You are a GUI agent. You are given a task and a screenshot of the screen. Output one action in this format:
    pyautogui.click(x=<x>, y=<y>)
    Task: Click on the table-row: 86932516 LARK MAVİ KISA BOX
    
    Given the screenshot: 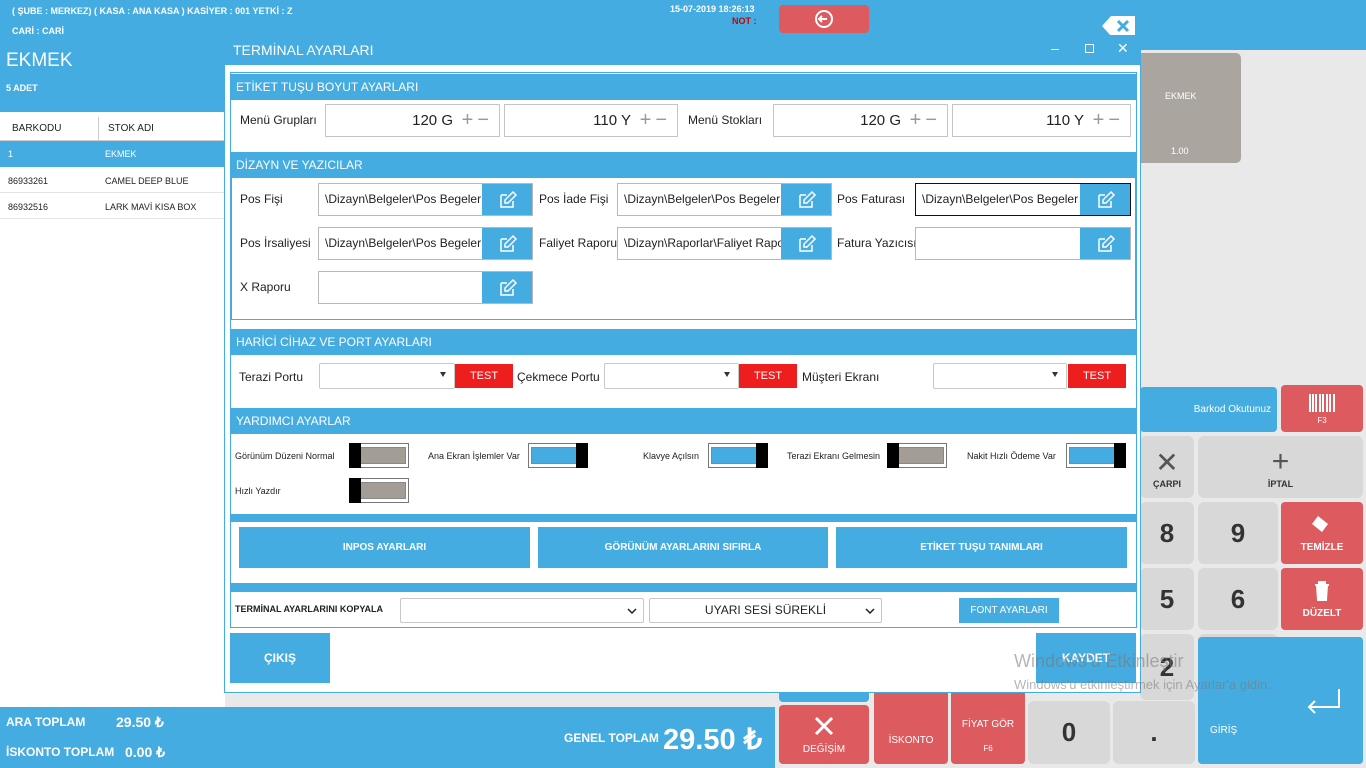 What is the action you would take?
    pyautogui.click(x=112, y=206)
    